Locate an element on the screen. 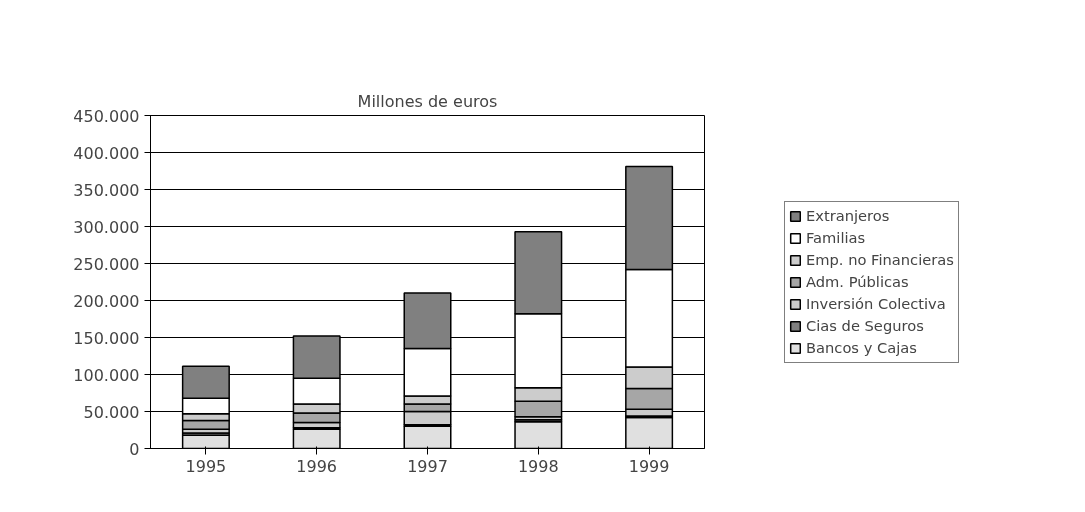 This screenshot has width=1085, height=512. y-tick-label: 300.000 is located at coordinates (106, 227).